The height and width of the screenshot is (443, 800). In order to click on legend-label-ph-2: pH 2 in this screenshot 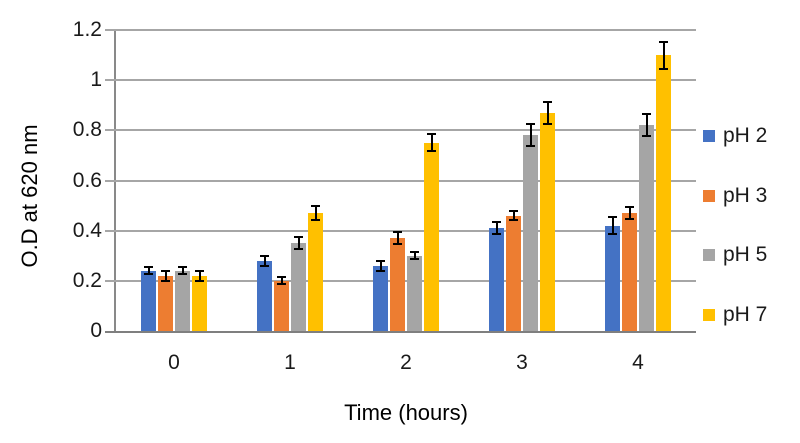, I will do `click(745, 135)`.